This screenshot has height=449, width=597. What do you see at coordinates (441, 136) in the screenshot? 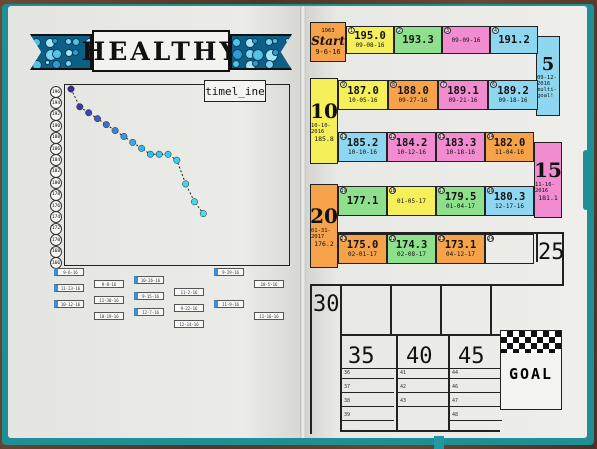
I see `square-number: 13` at bounding box center [441, 136].